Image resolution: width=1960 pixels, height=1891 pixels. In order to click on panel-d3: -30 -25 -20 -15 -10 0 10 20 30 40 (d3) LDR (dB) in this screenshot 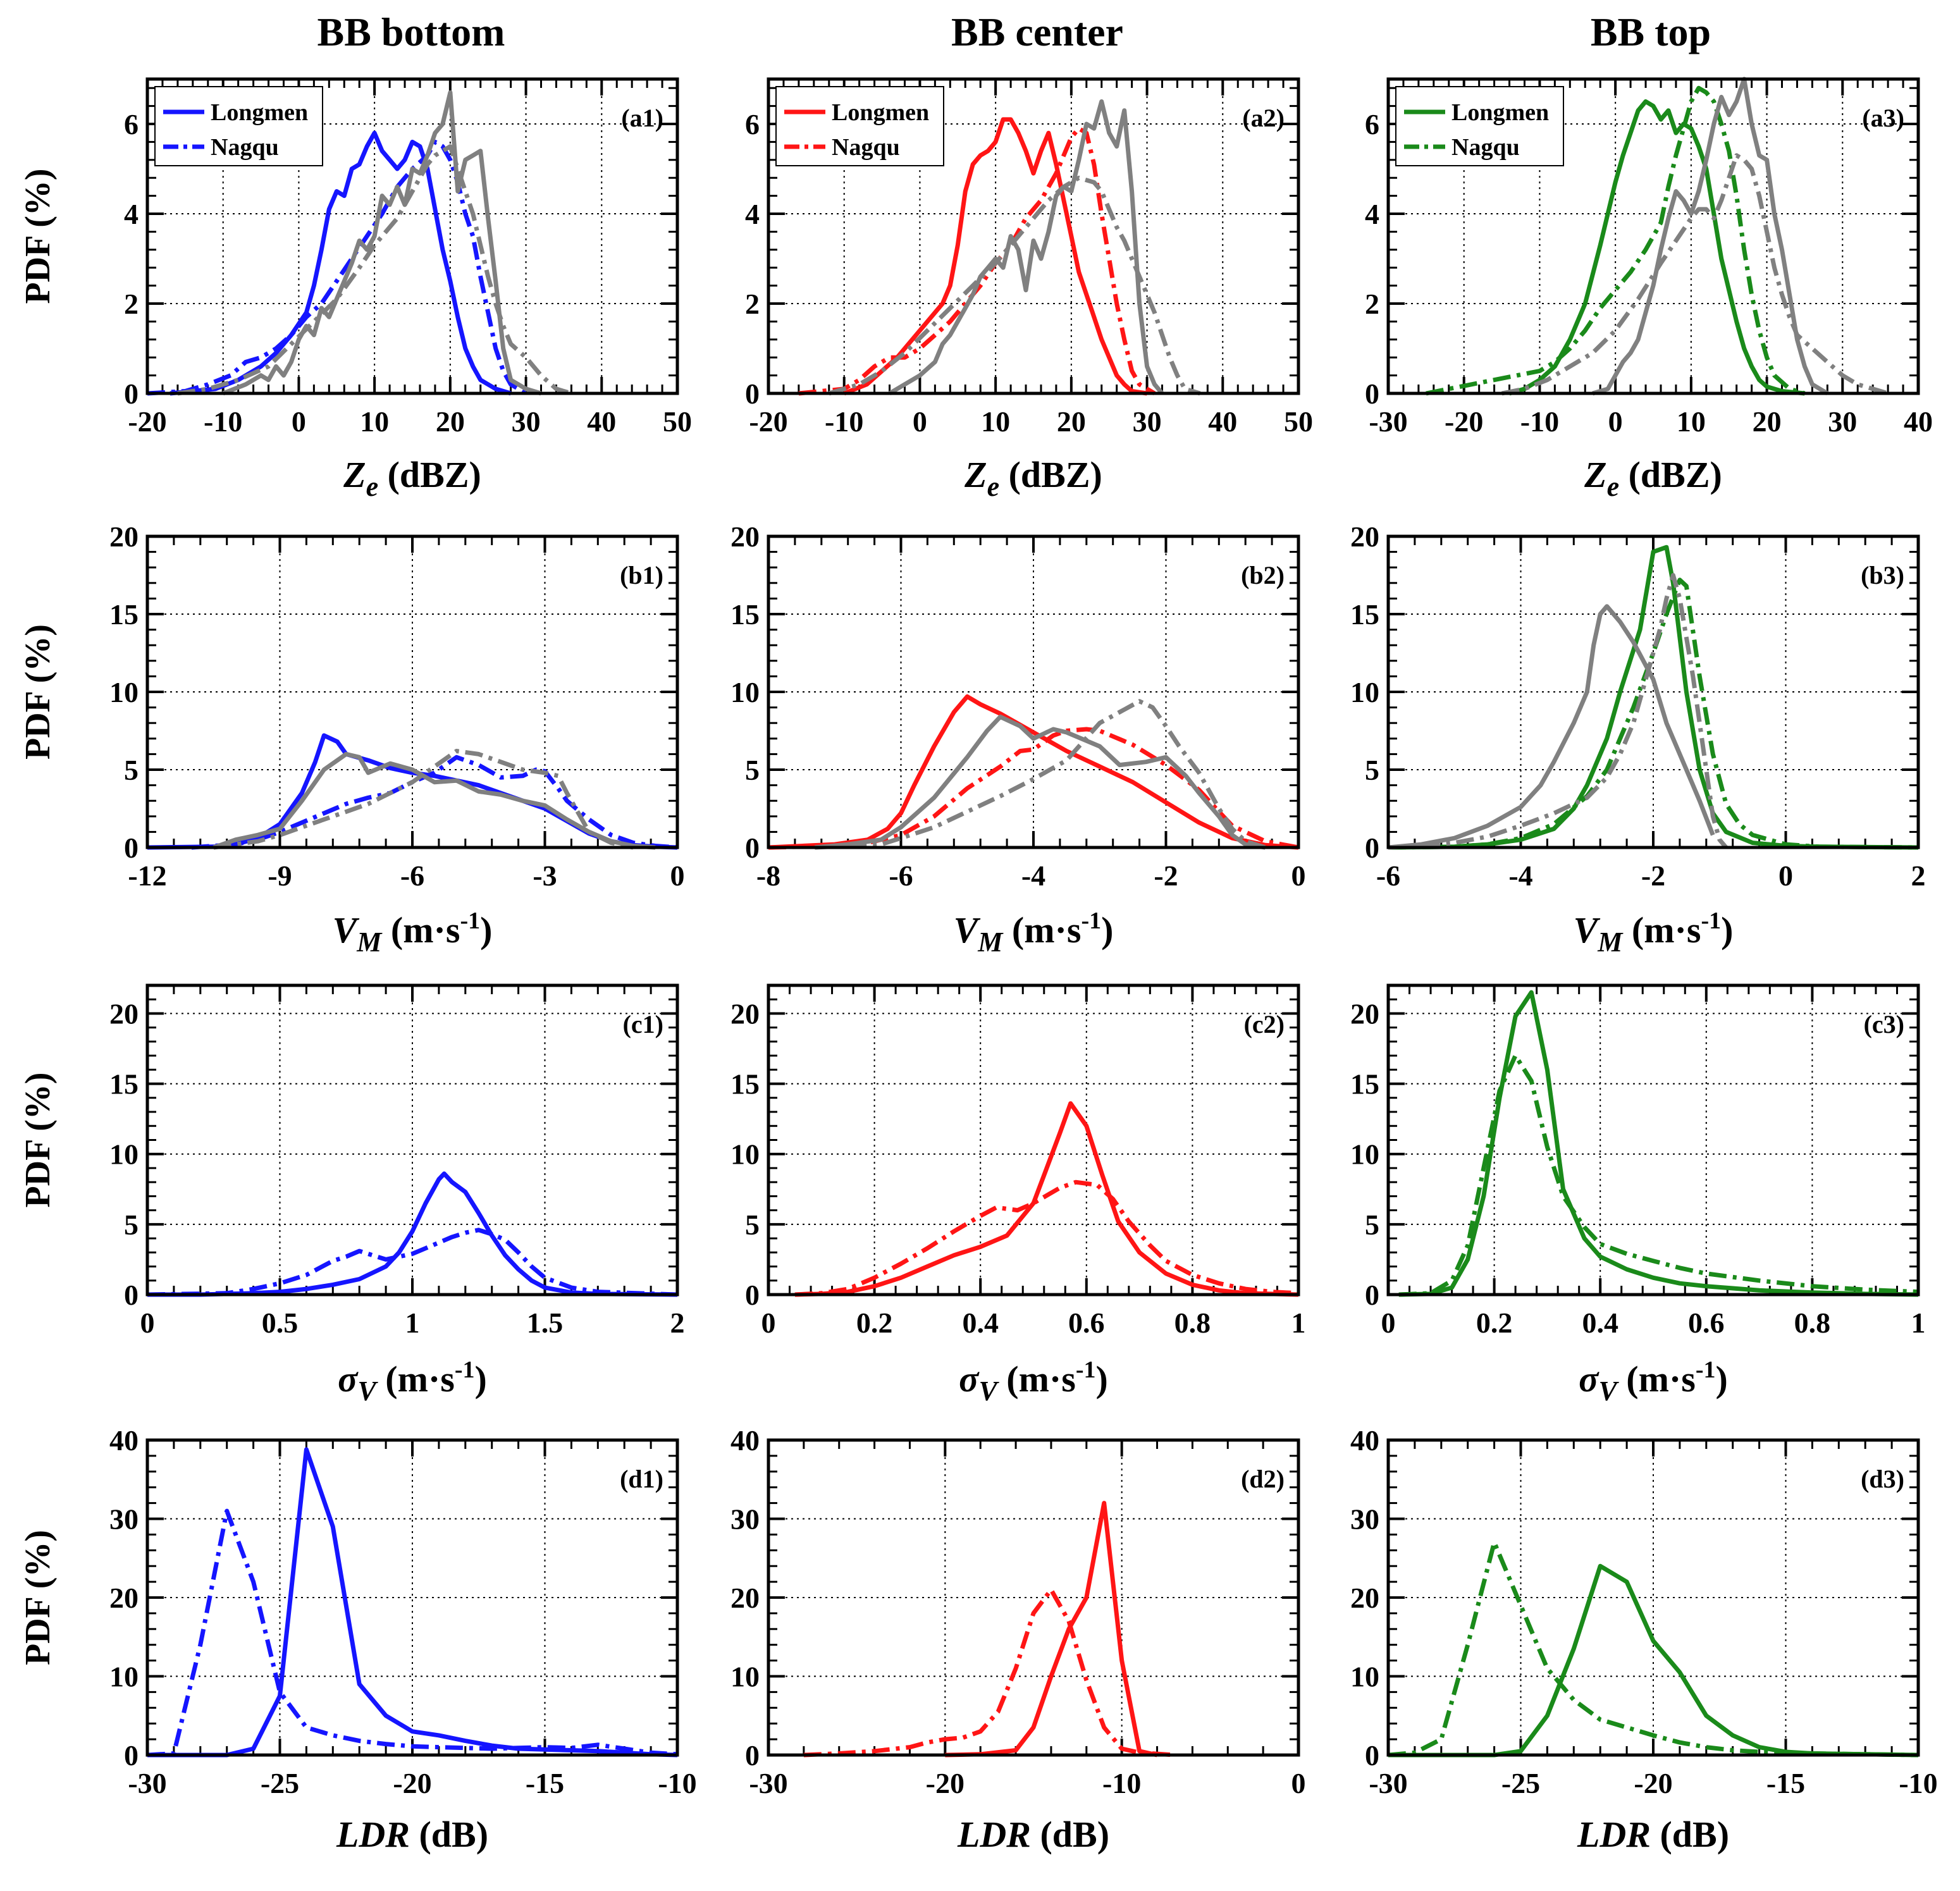, I will do `click(1644, 1639)`.